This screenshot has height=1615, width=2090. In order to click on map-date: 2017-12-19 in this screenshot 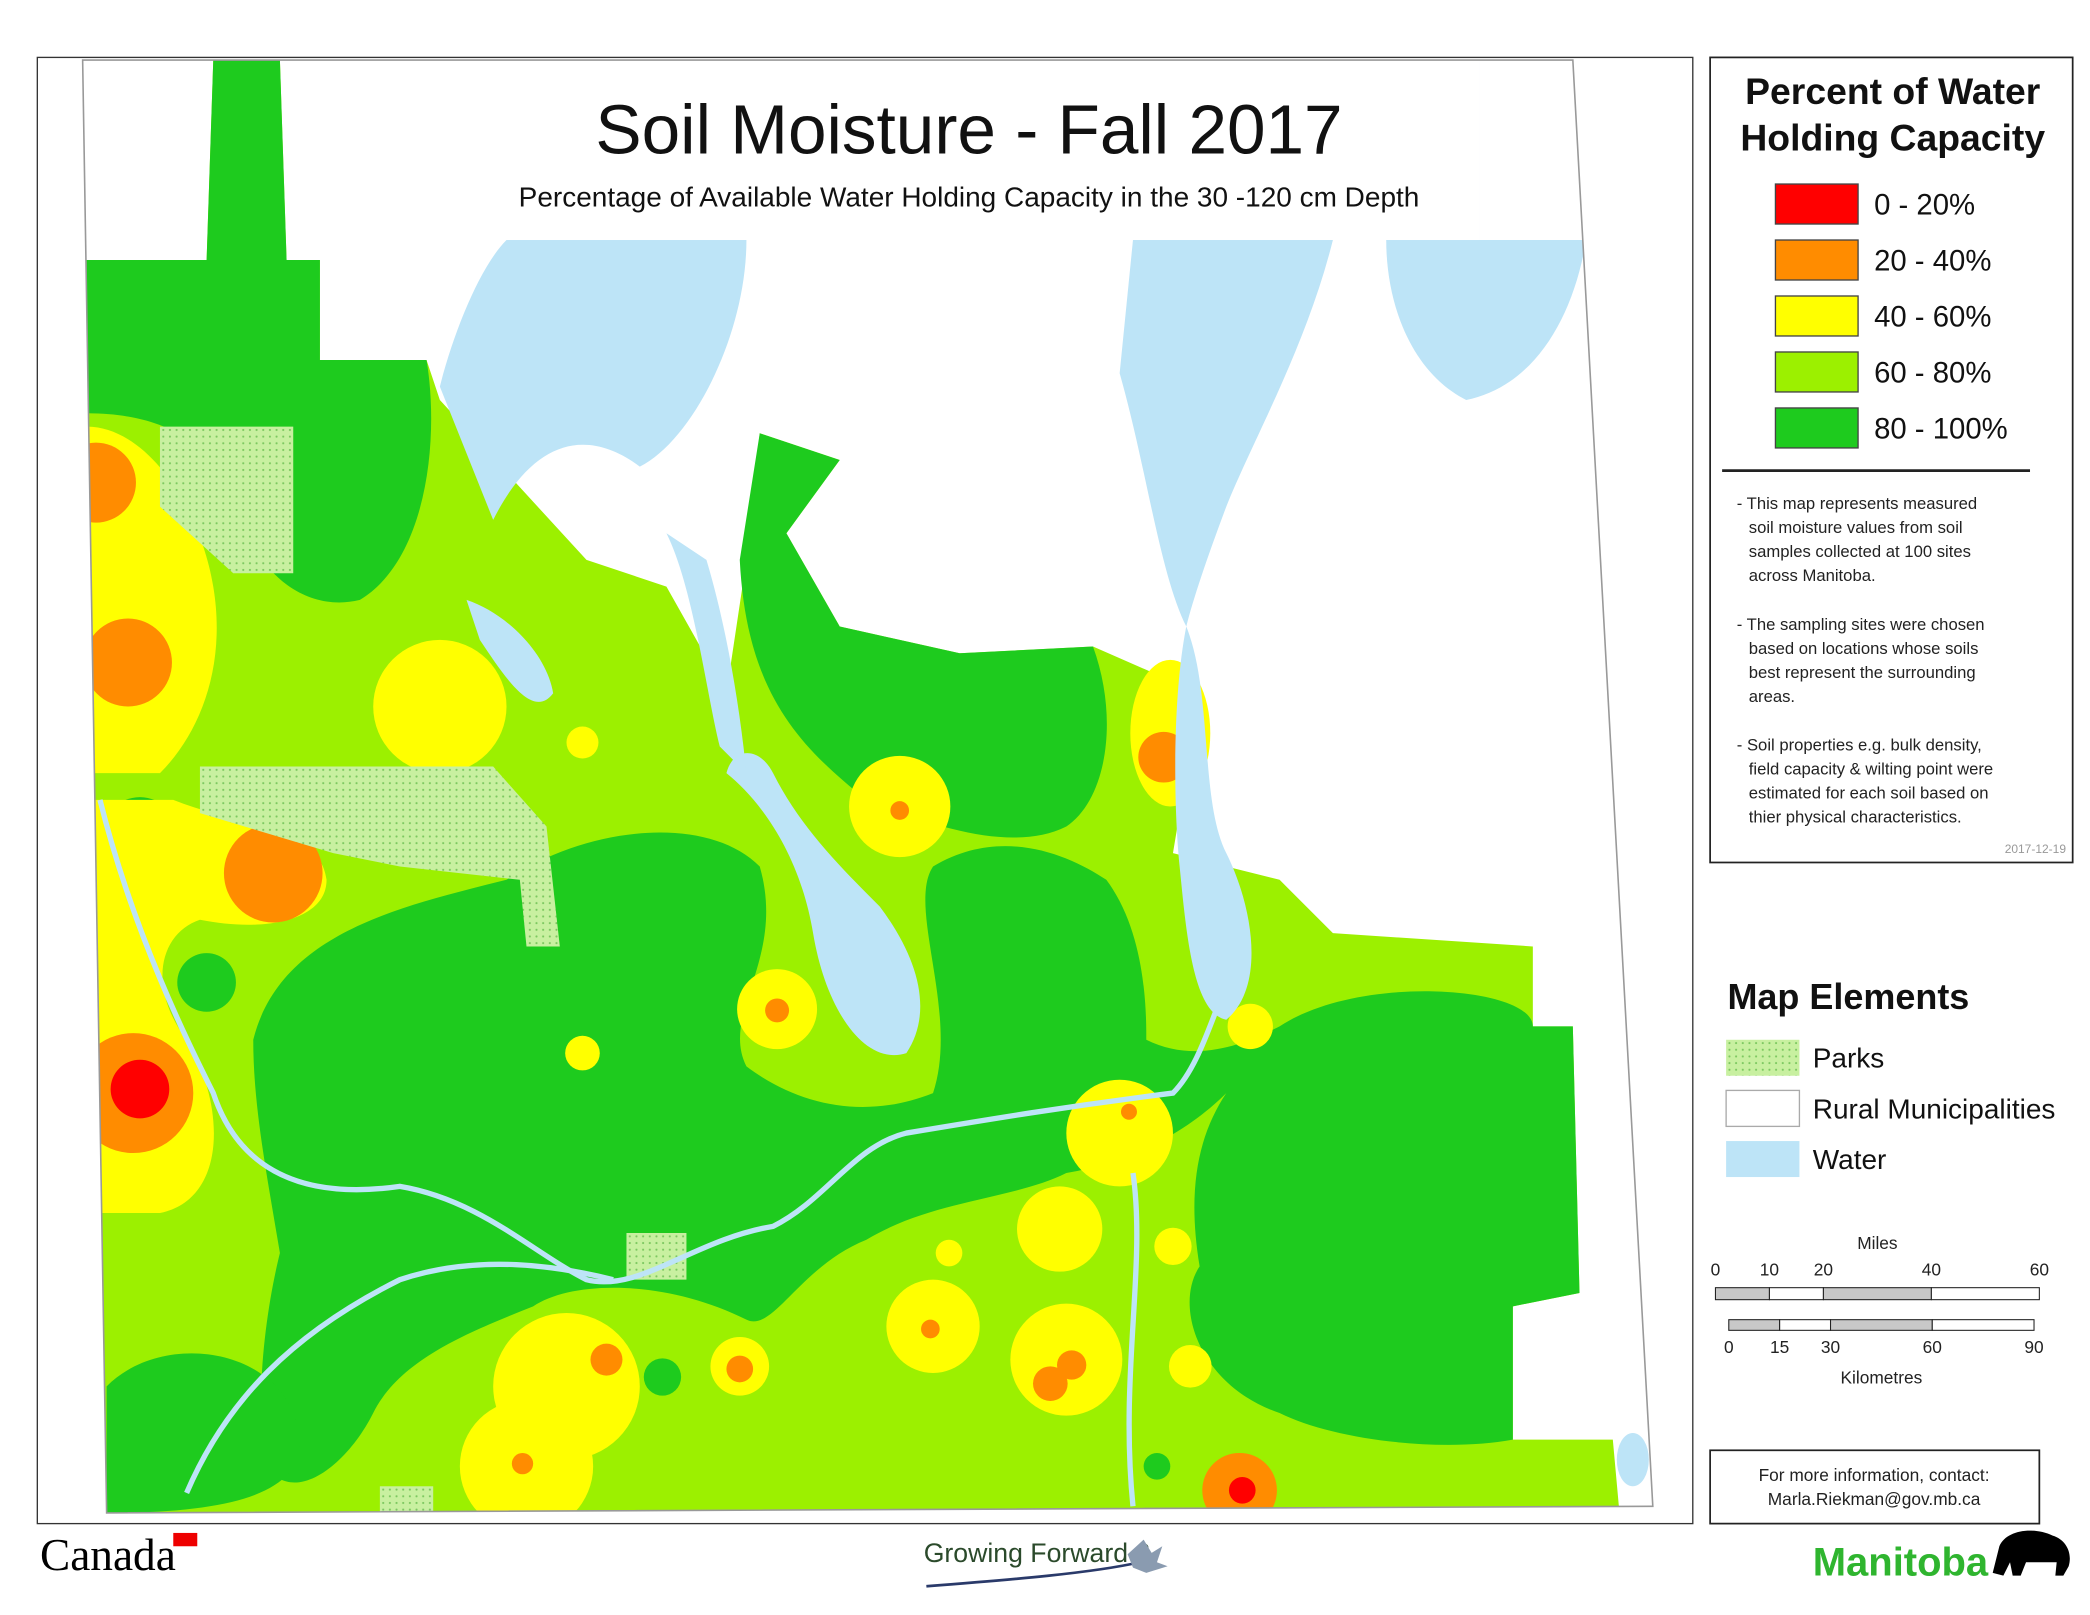, I will do `click(2036, 849)`.